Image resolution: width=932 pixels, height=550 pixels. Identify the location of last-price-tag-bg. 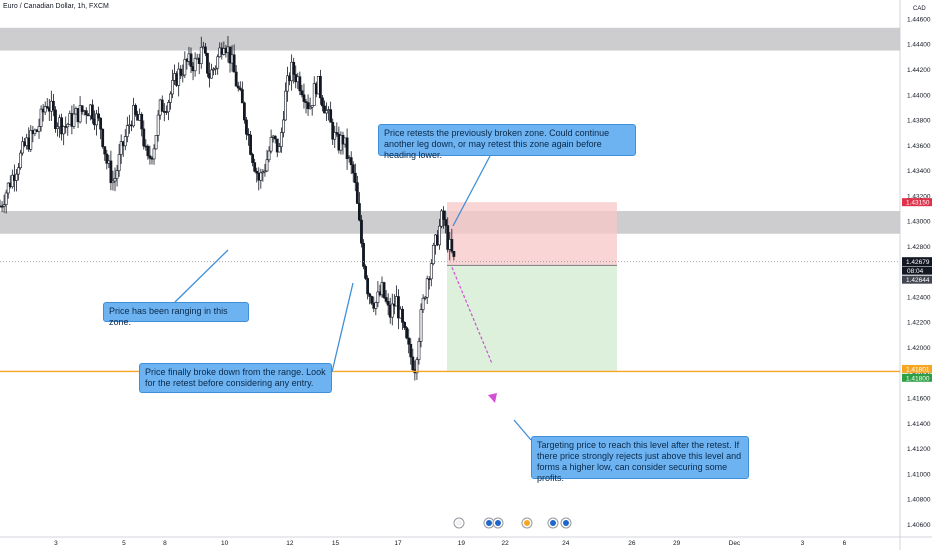
(917, 262).